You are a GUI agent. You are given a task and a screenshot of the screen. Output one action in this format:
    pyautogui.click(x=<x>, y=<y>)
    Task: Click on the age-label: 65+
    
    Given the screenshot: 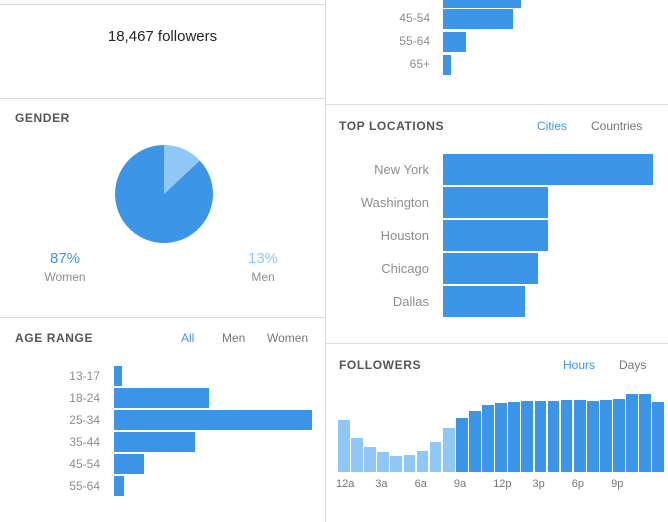 What is the action you would take?
    pyautogui.click(x=419, y=64)
    